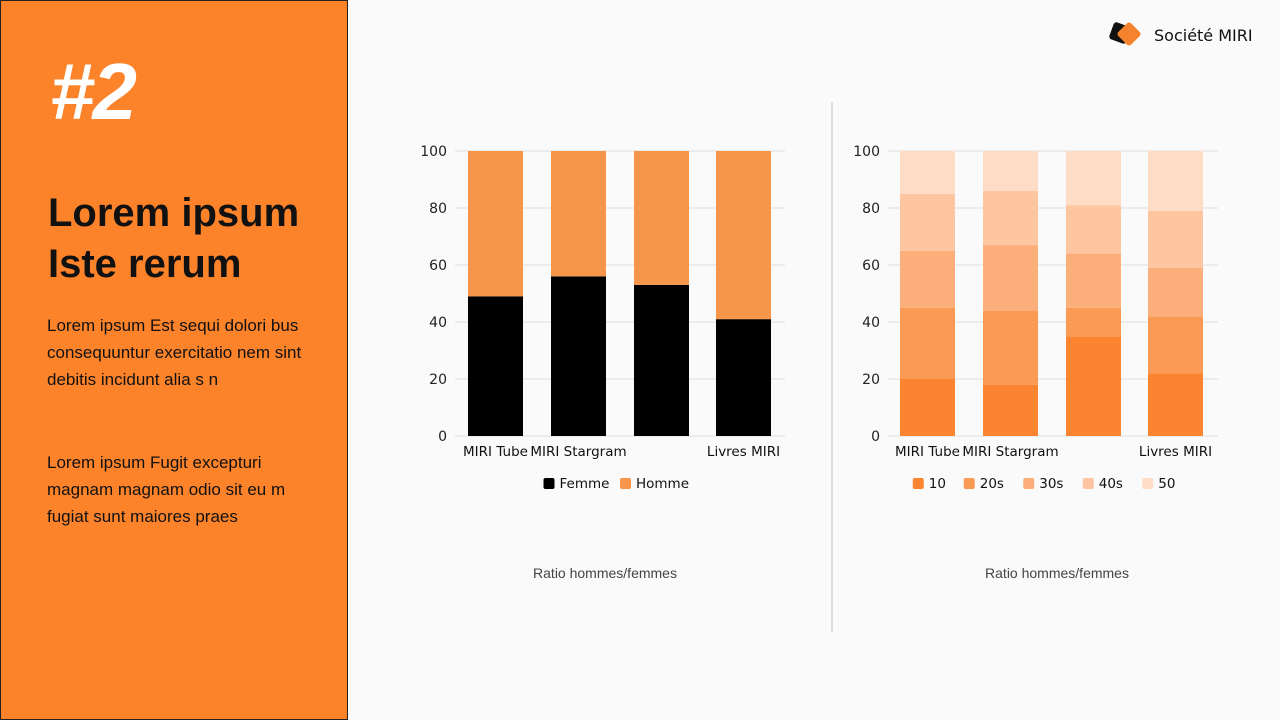 Image resolution: width=1280 pixels, height=720 pixels. I want to click on legend-label: 10, so click(937, 484).